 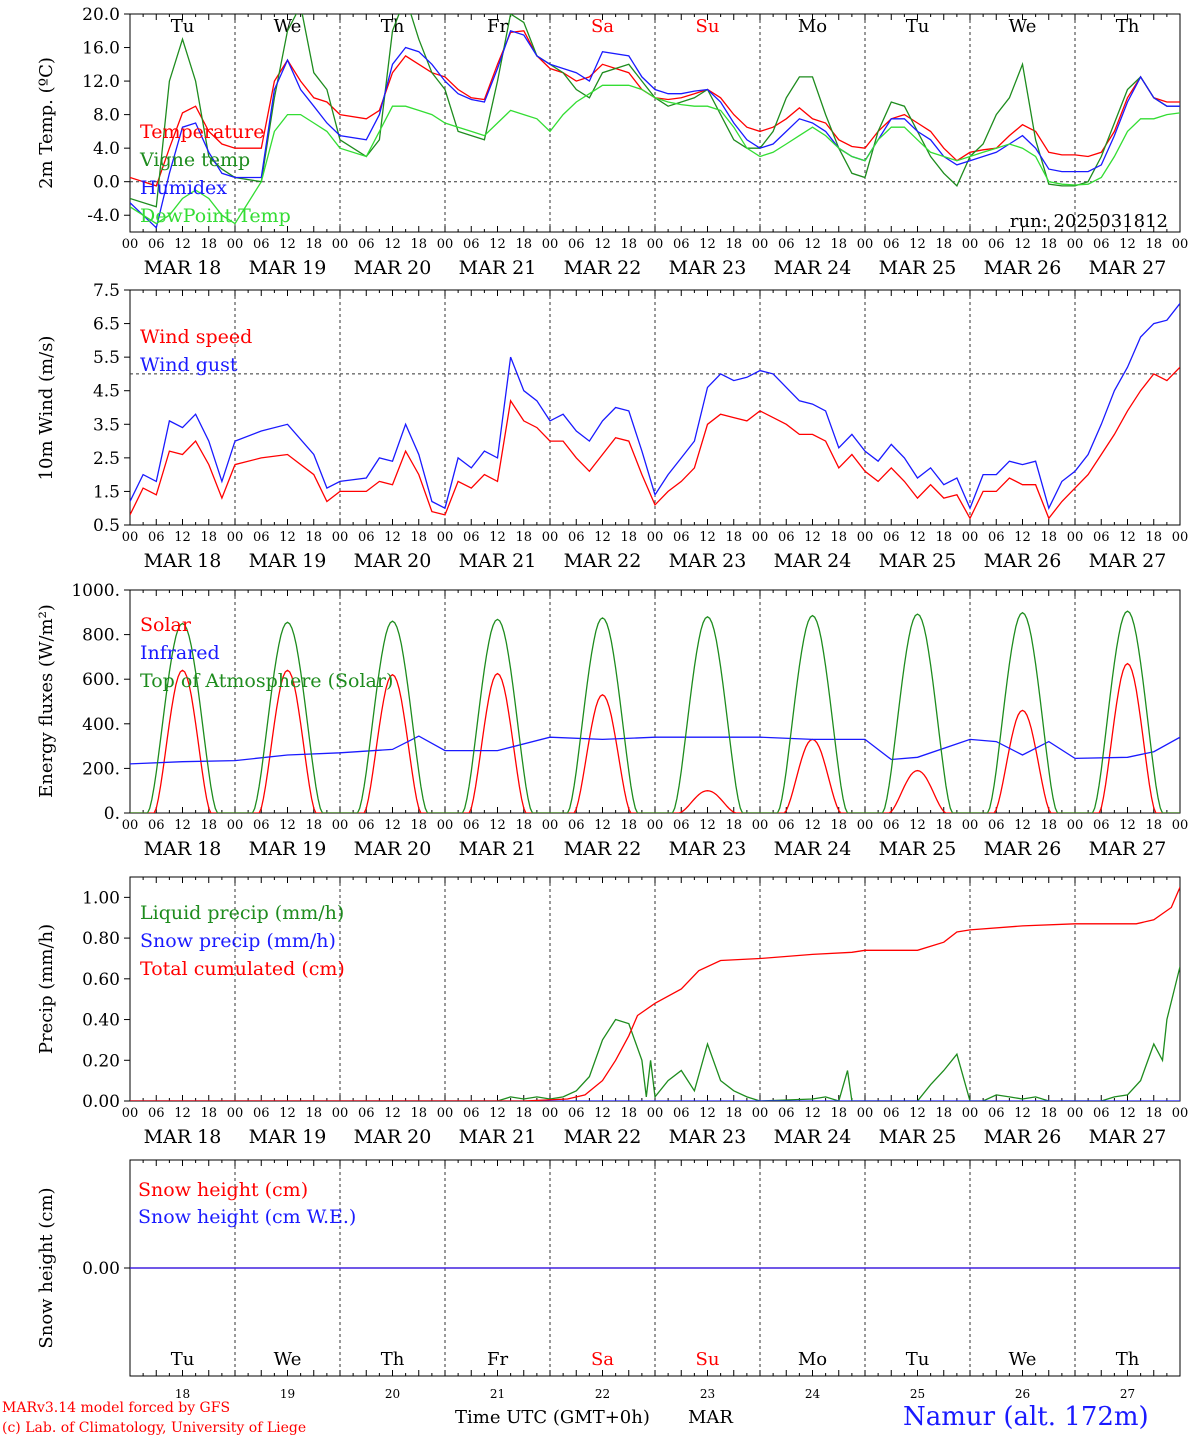 I want to click on day-number-label: 25, so click(x=917, y=1394).